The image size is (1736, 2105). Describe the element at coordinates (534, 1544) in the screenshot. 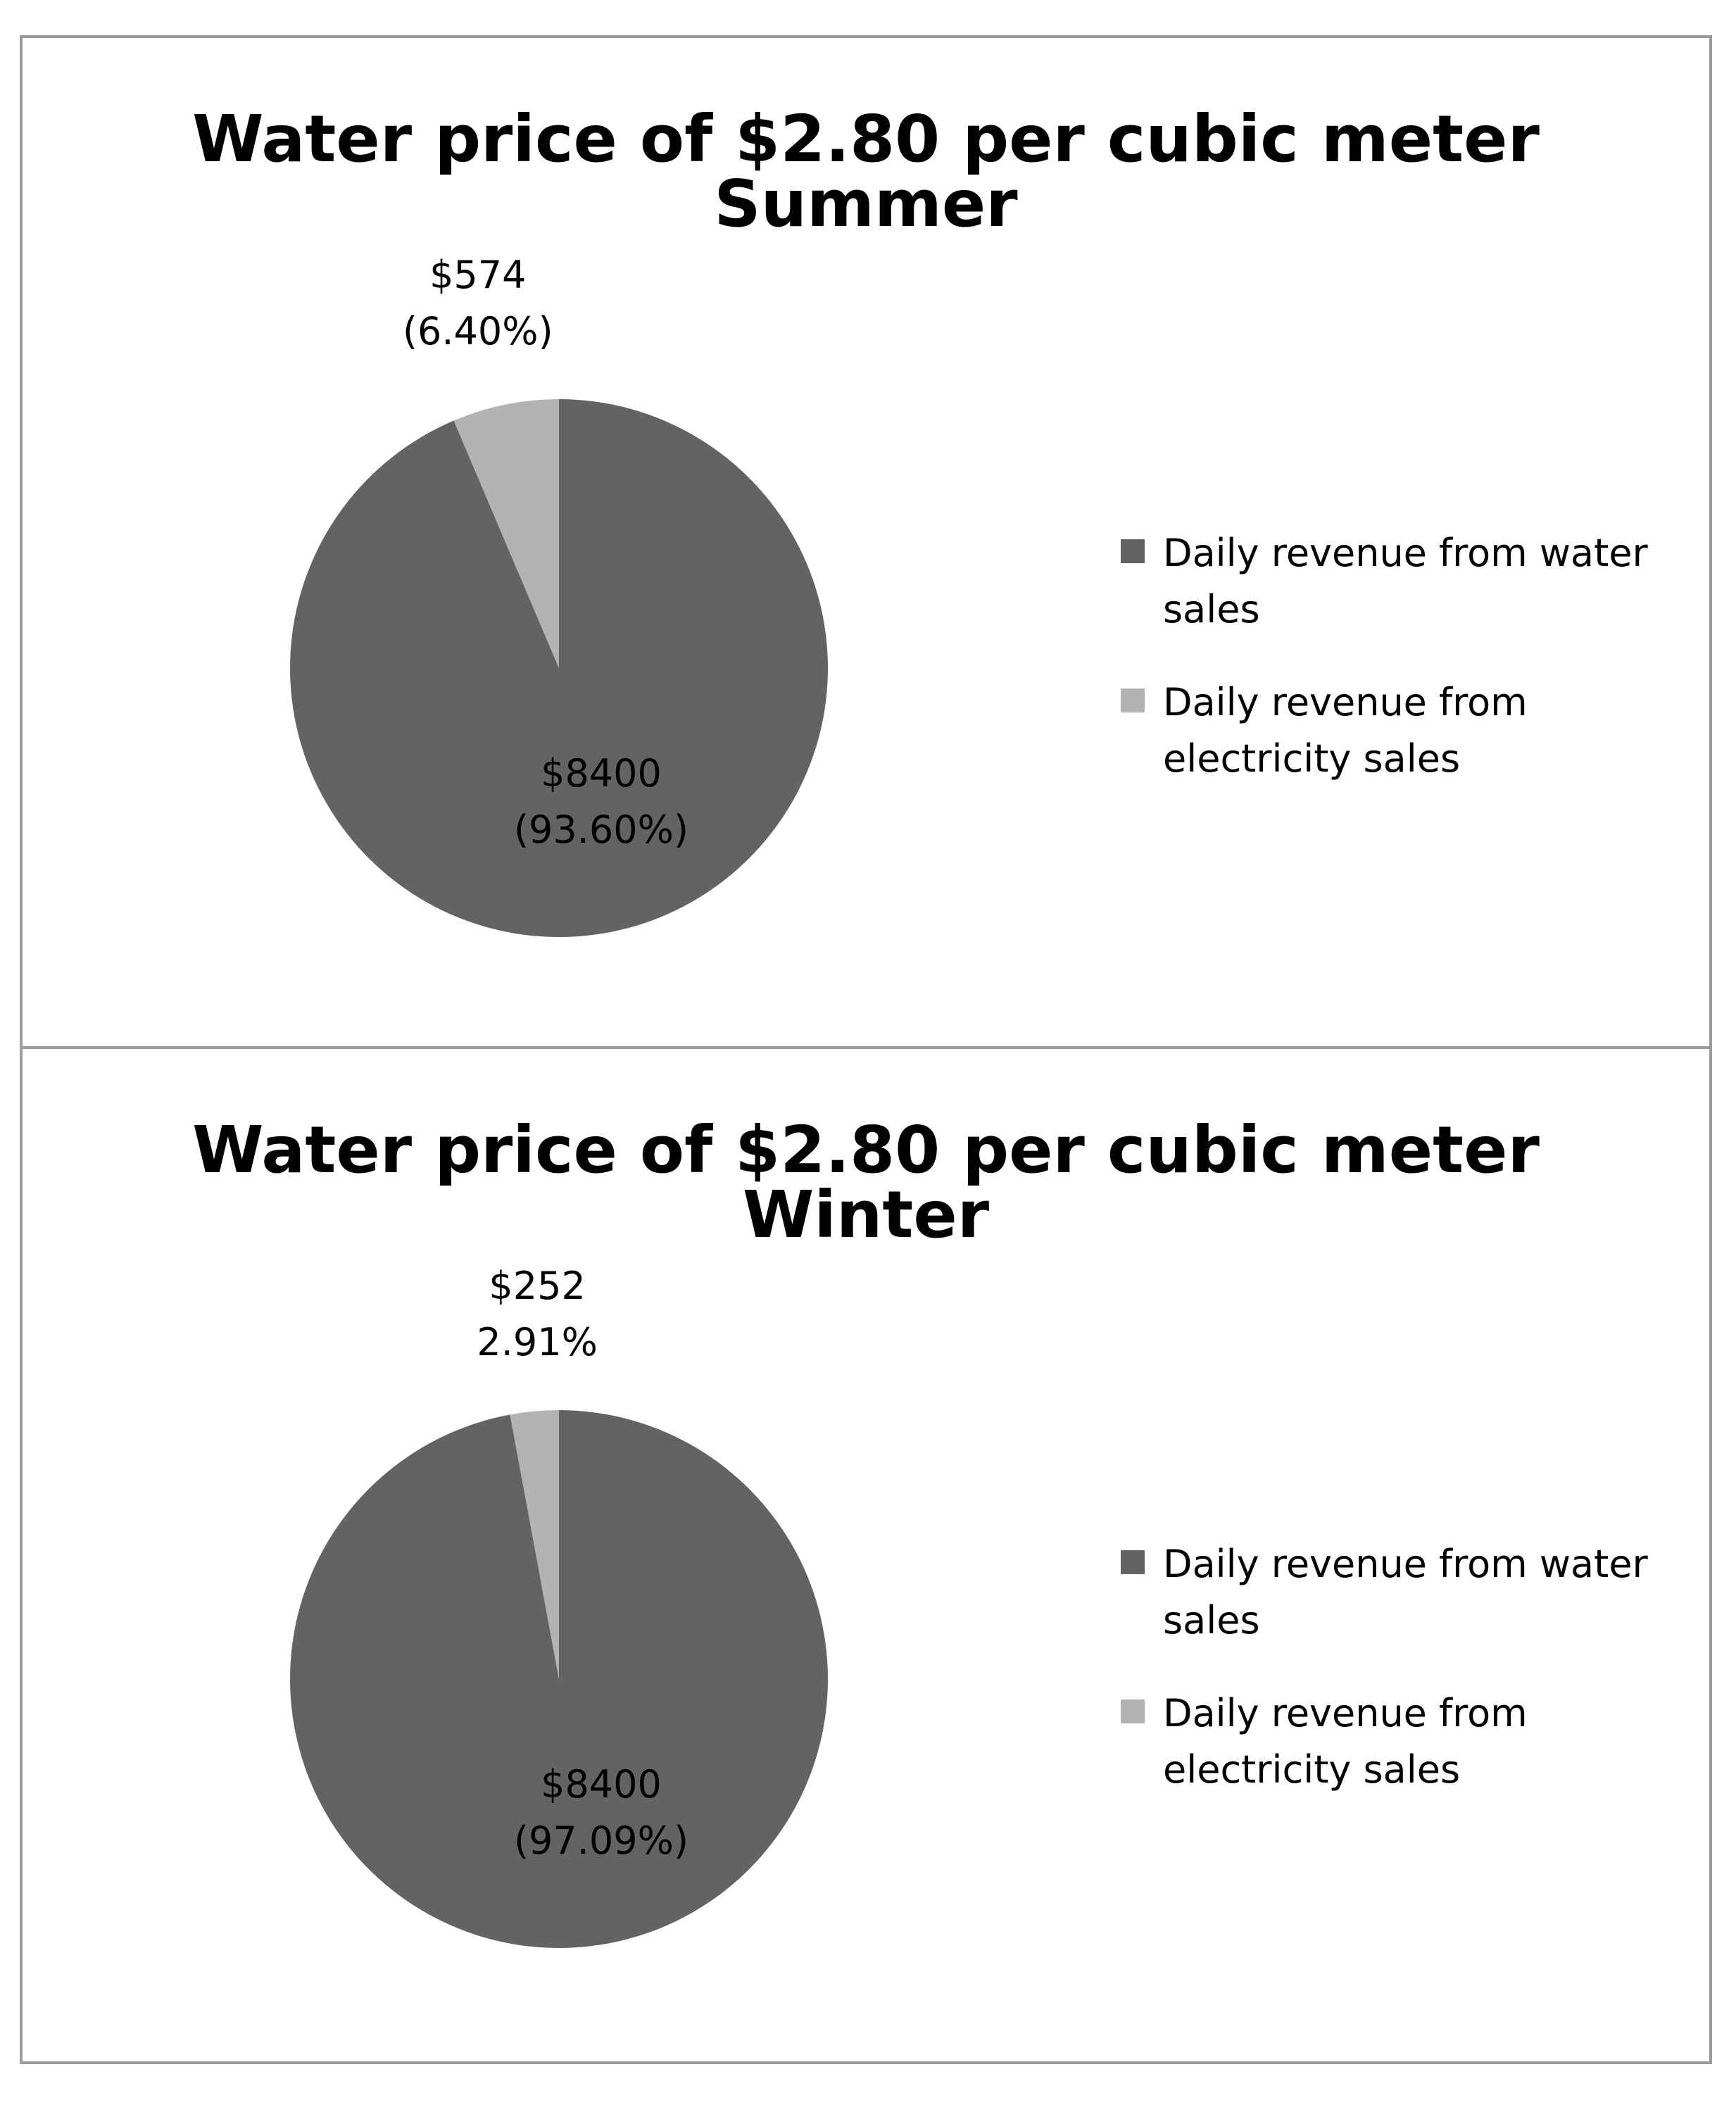

I see `pie-slice-electricity-winter` at that location.